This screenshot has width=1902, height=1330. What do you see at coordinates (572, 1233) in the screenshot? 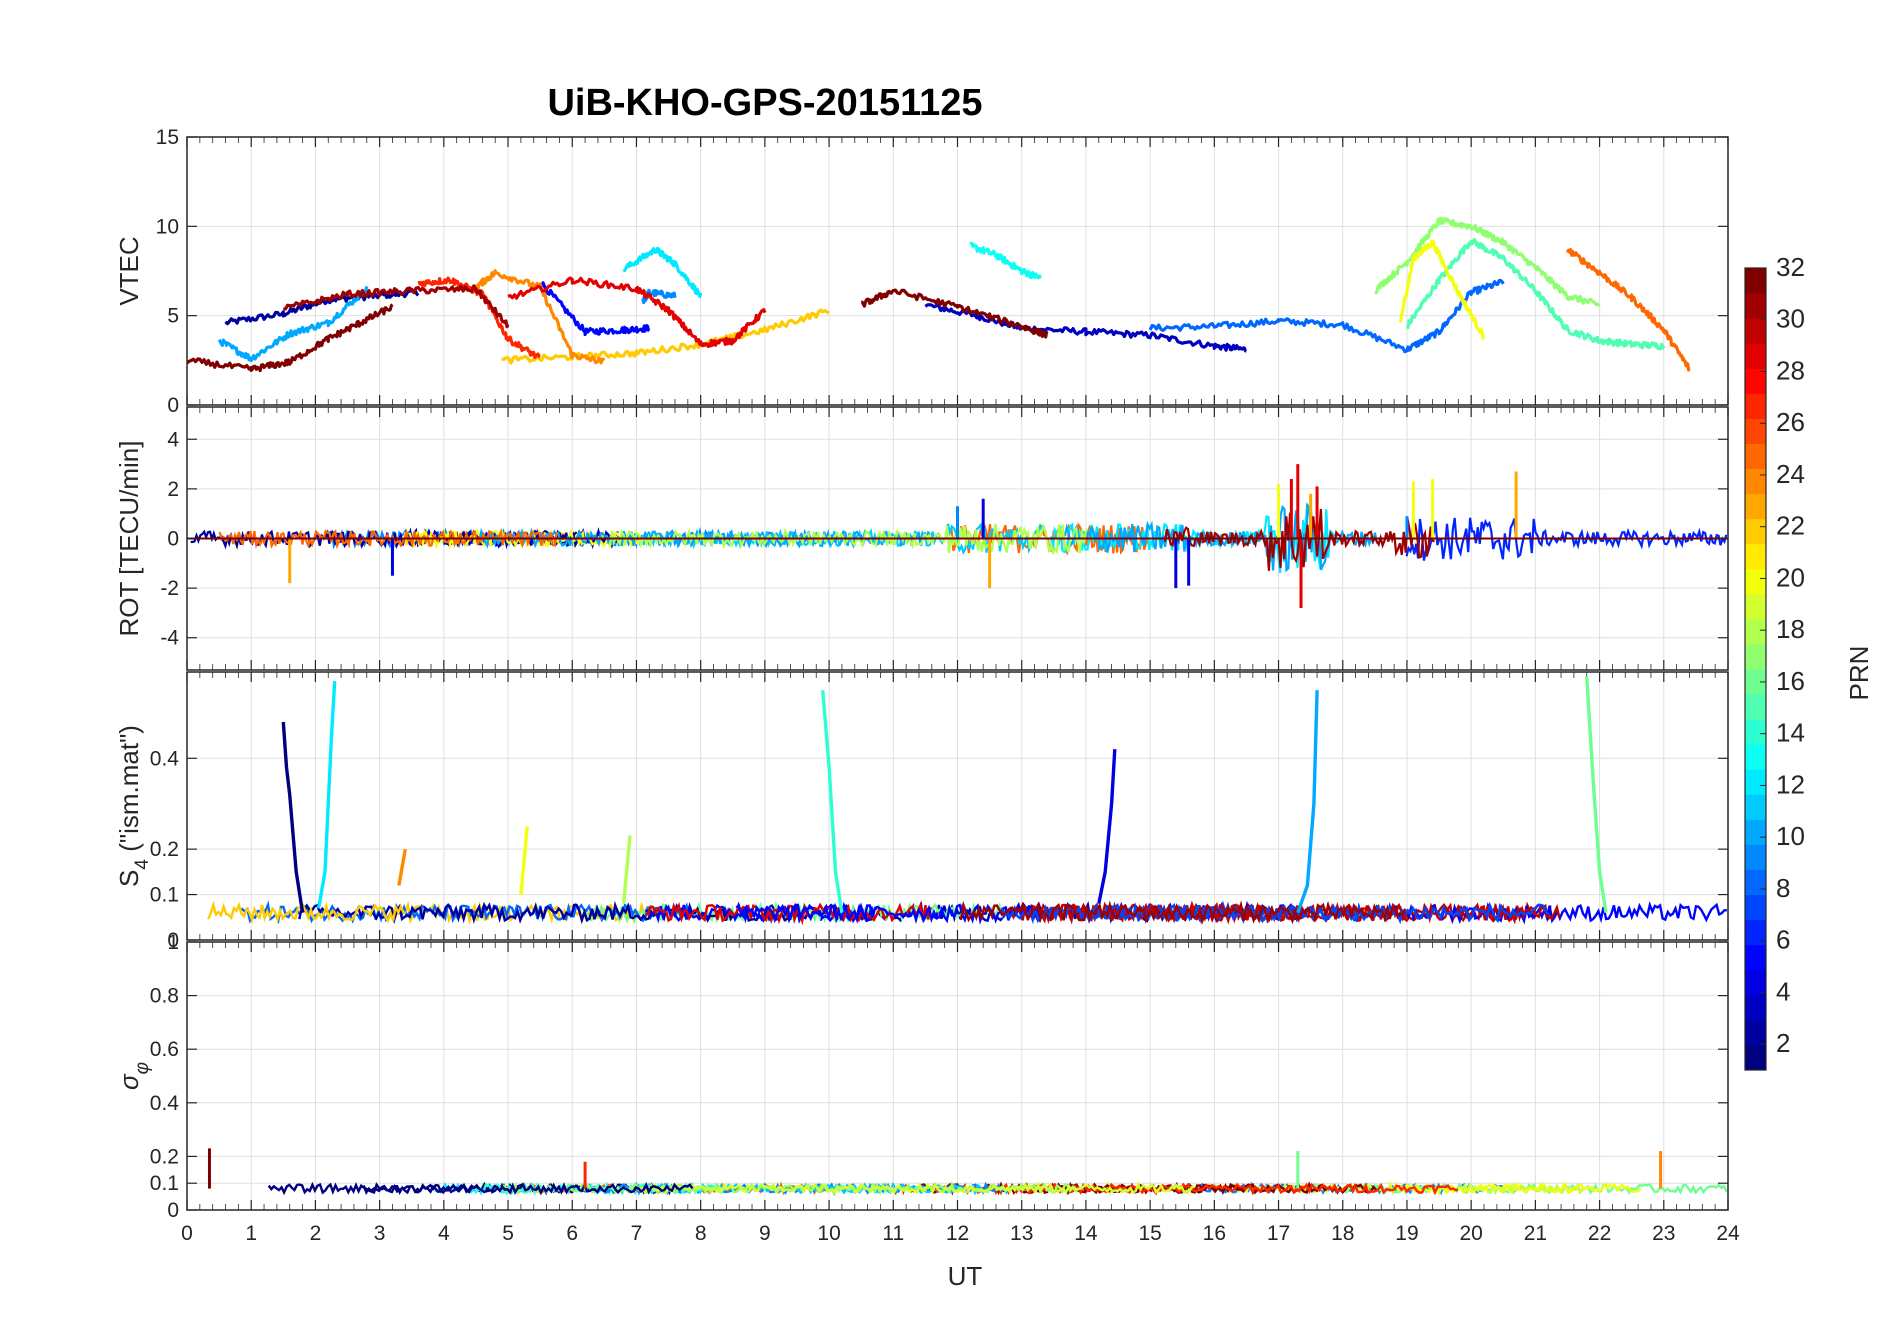
I see `x-tick-label: 6` at bounding box center [572, 1233].